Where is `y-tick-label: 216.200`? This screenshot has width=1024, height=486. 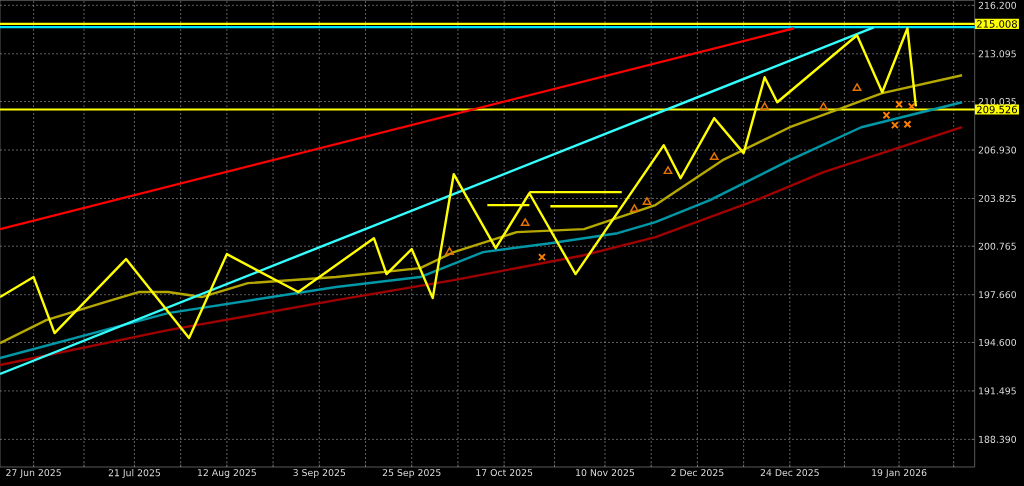 y-tick-label: 216.200 is located at coordinates (997, 5).